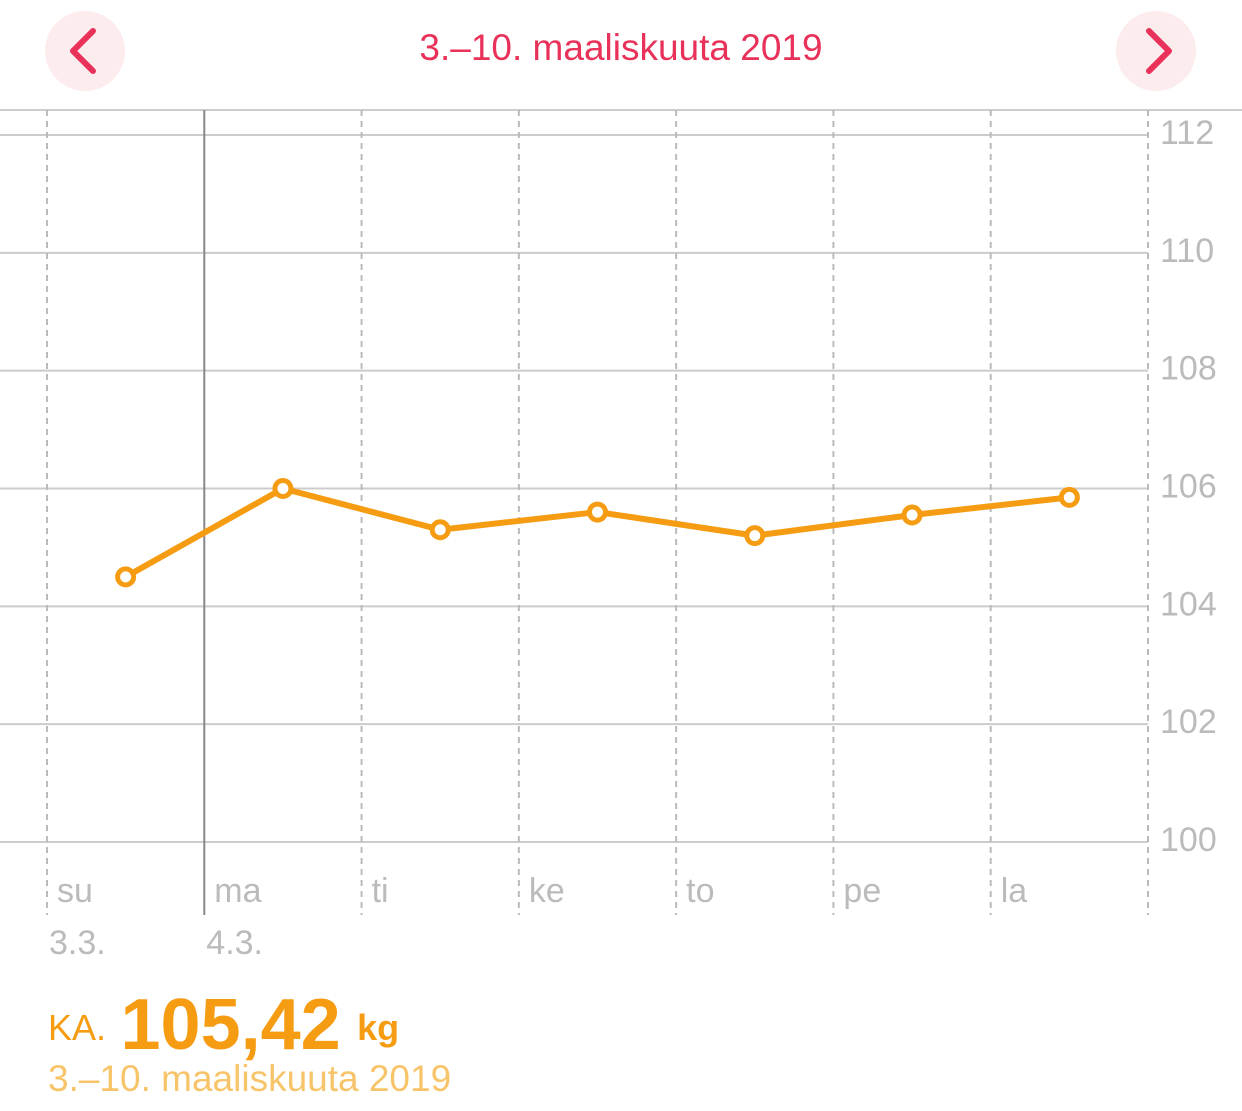 This screenshot has height=1111, width=1242. Describe the element at coordinates (1188, 486) in the screenshot. I see `y-tick-label: 106` at that location.